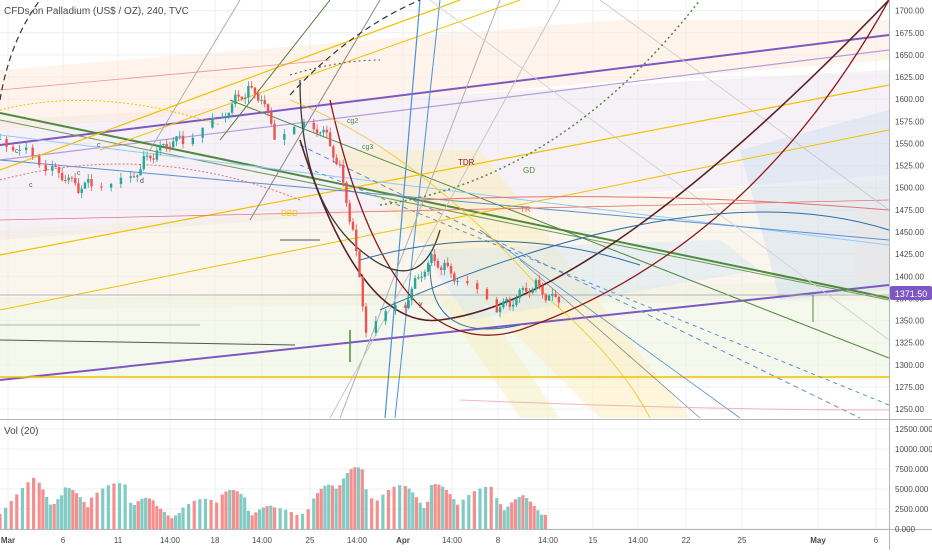  Describe the element at coordinates (352, 121) in the screenshot. I see `annotation-cg2: cg2` at that location.